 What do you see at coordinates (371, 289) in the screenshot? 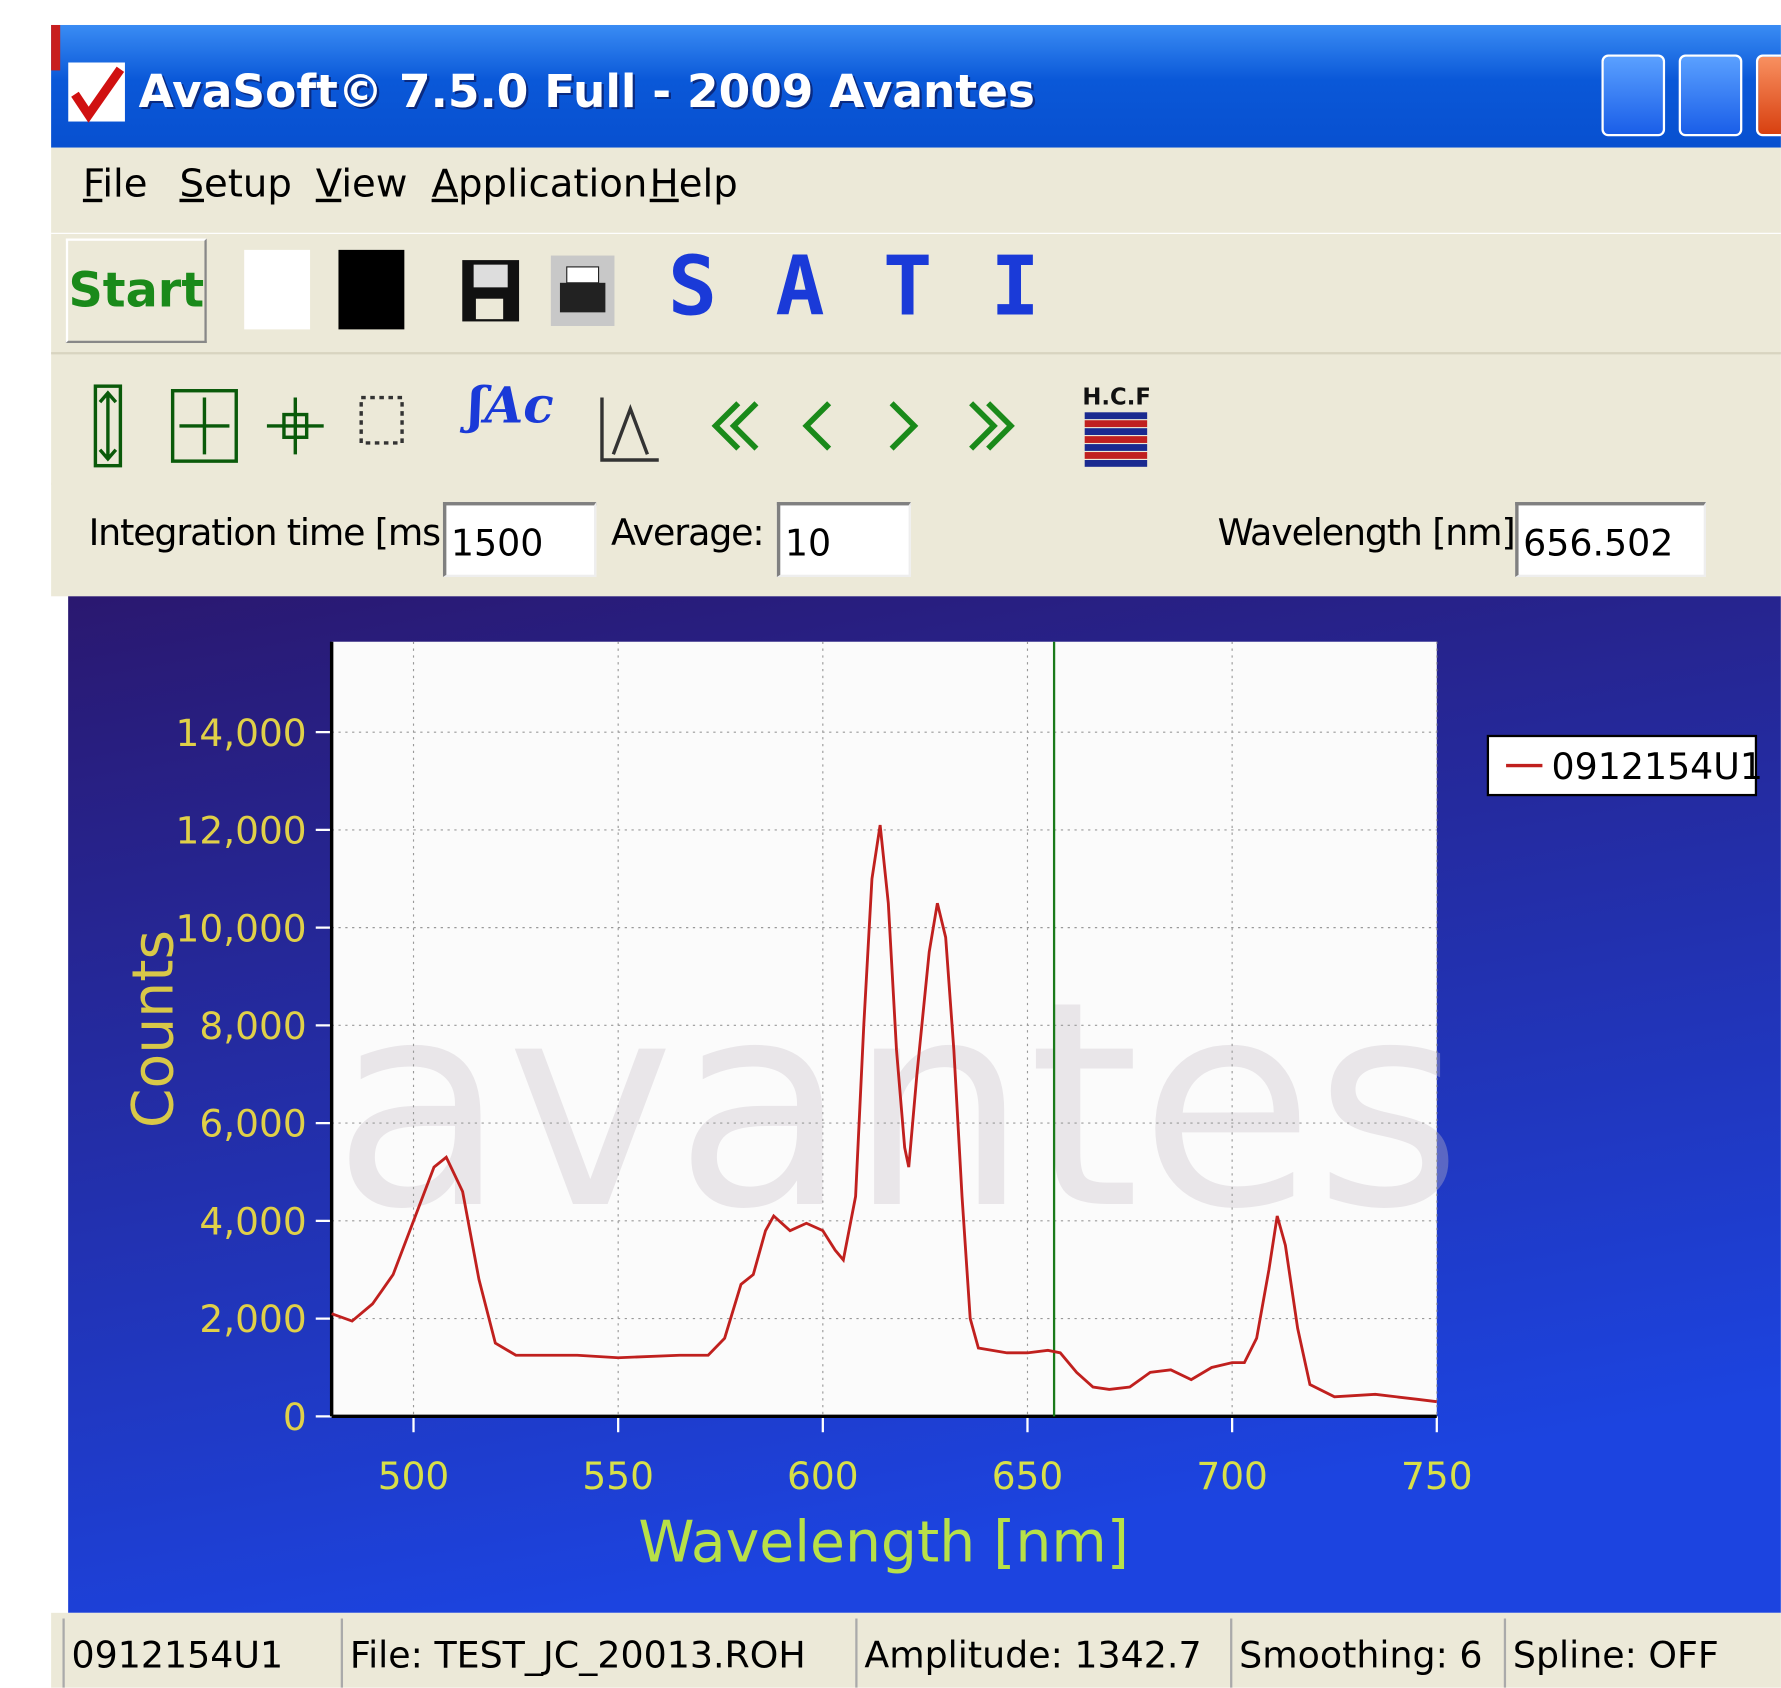
I see `black-button` at bounding box center [371, 289].